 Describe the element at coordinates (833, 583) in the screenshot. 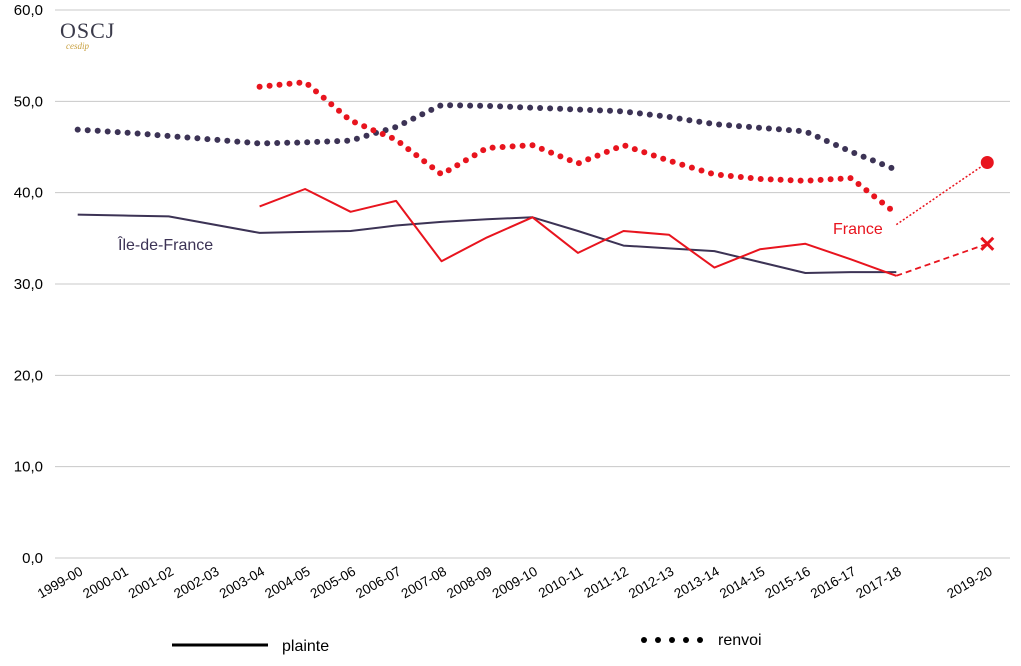

I see `x-tick-label: 2016-17` at that location.